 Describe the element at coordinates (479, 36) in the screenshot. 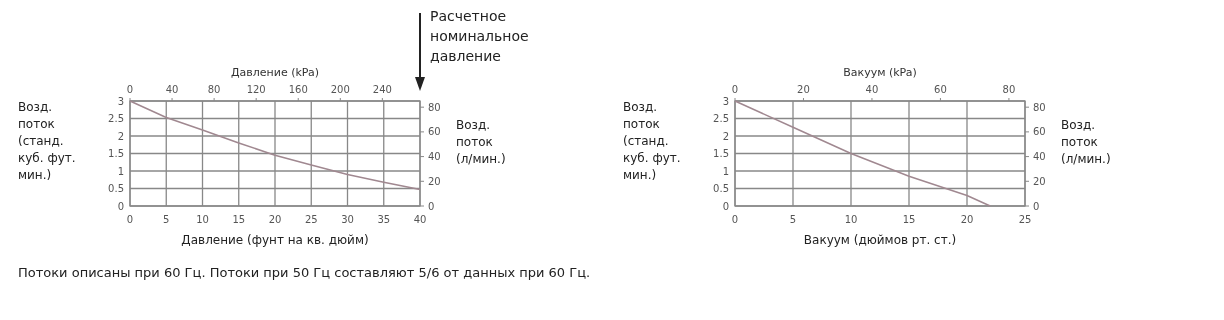

I see `text: Расчетное номинальное давление` at that location.